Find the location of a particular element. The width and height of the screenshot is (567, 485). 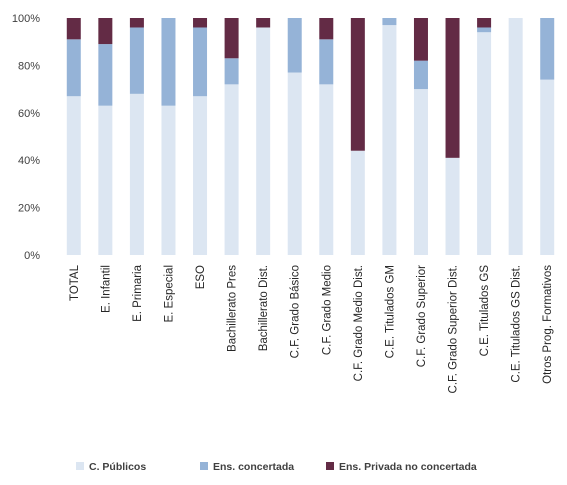

y-tick-label: 40% is located at coordinates (29, 161).